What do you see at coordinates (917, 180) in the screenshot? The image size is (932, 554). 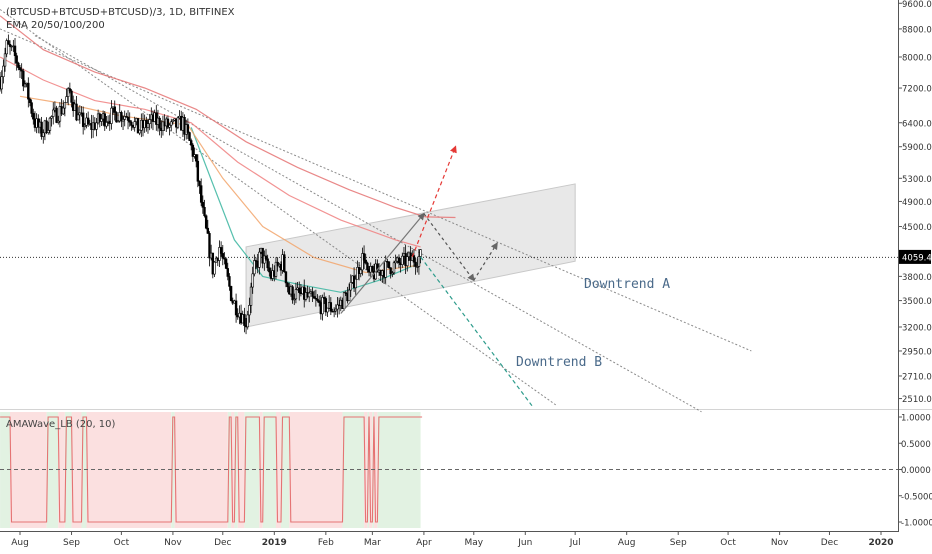 I see `y-tick-label: 5300.0` at bounding box center [917, 180].